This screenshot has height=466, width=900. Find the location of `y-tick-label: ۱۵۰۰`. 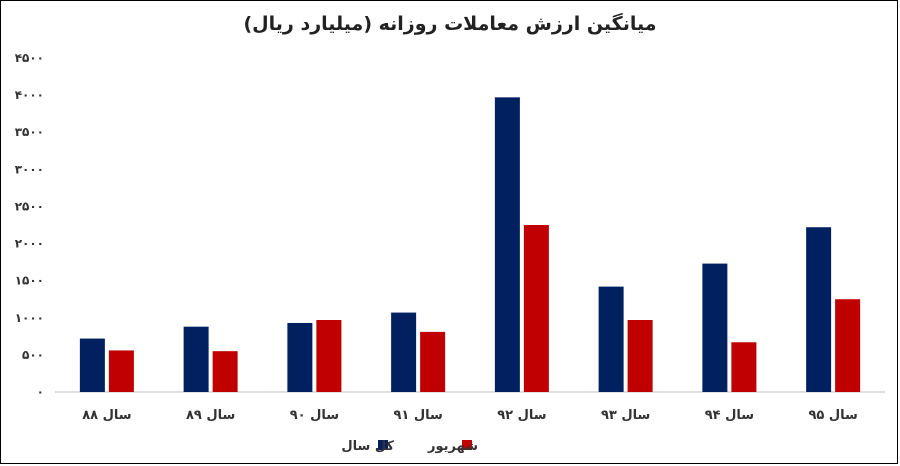

y-tick-label: ۱۵۰۰ is located at coordinates (29, 281).